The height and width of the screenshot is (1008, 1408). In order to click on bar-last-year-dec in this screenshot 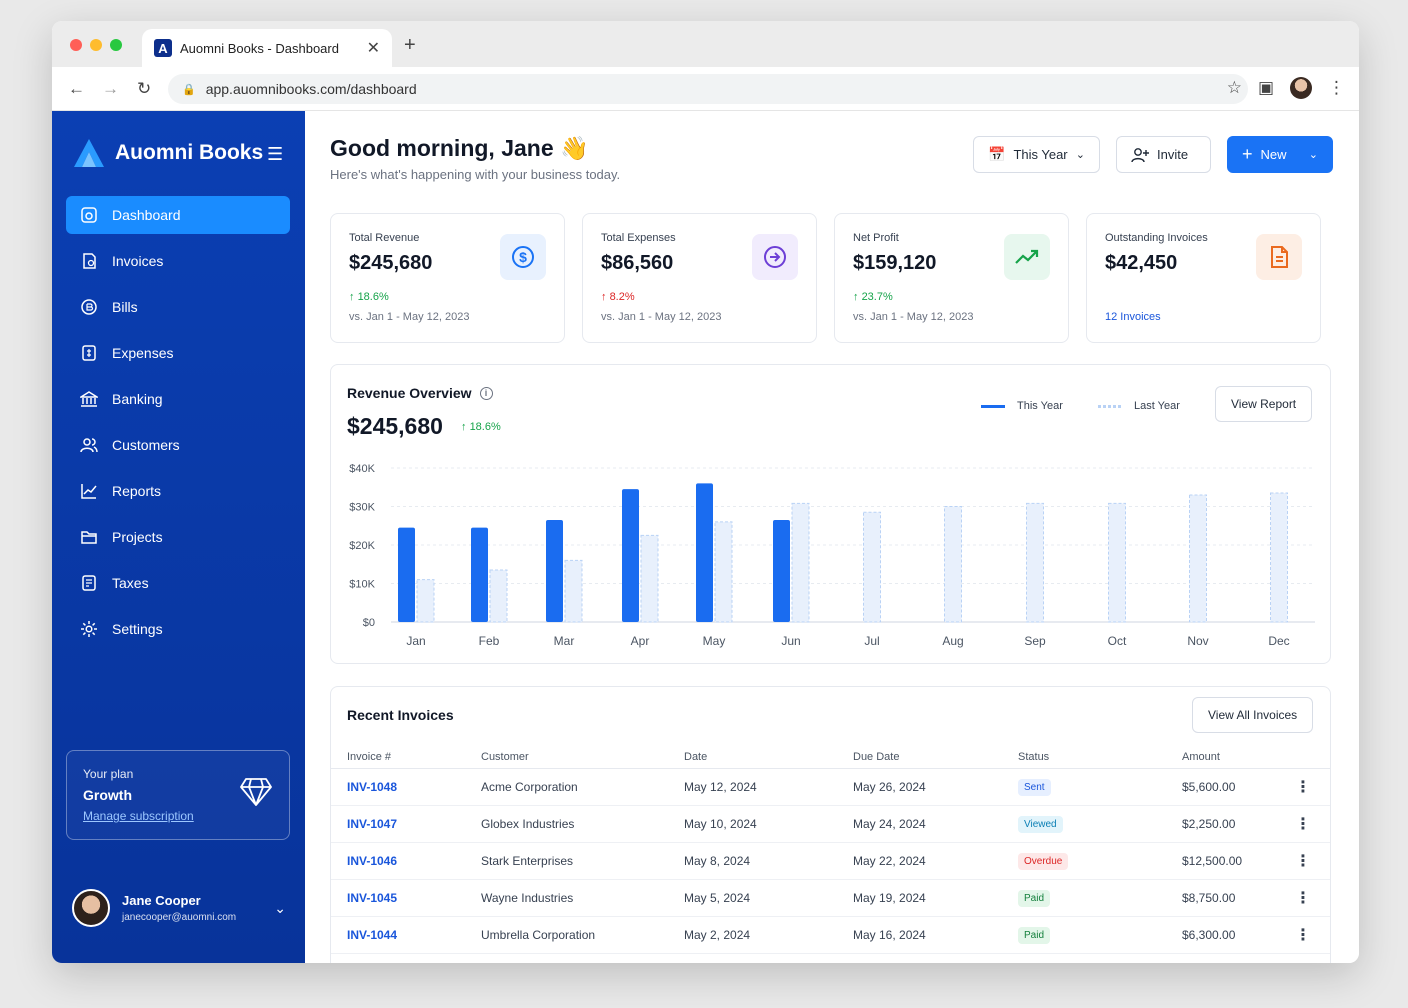, I will do `click(1279, 557)`.